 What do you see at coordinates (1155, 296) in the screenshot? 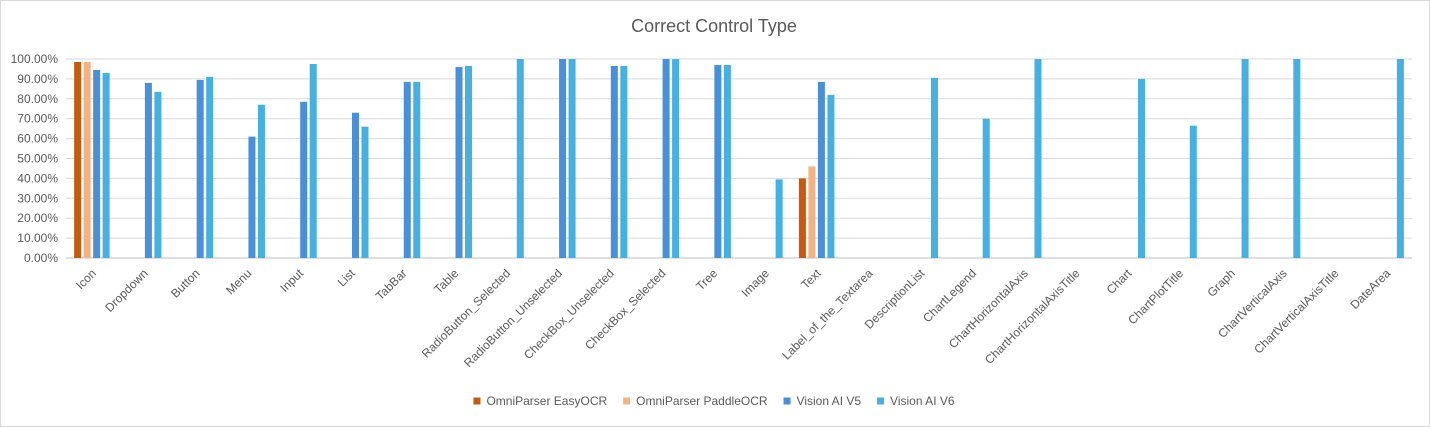
I see `x-tick-label: ChartPlotTitle` at bounding box center [1155, 296].